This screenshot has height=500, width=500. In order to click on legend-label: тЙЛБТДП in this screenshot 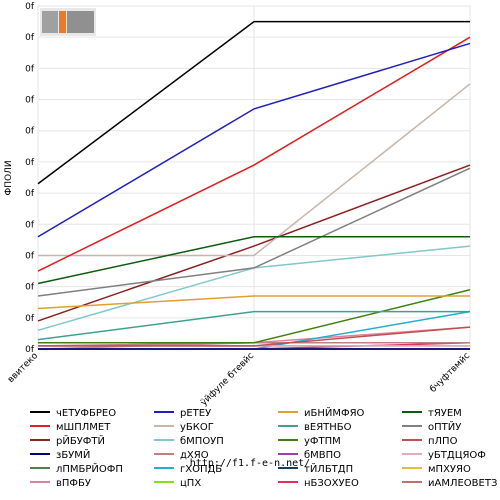, I will do `click(329, 469)`.